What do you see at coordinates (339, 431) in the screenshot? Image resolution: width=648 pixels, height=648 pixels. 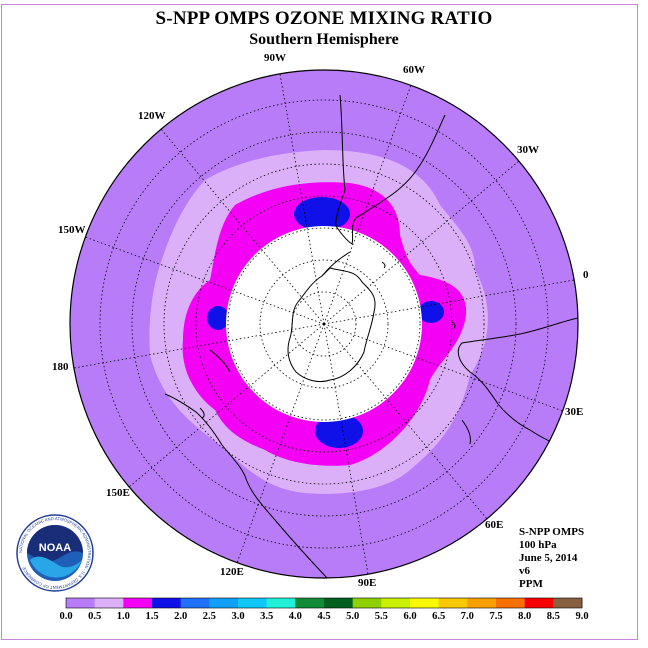 I see `field-1.5-2.0-c` at bounding box center [339, 431].